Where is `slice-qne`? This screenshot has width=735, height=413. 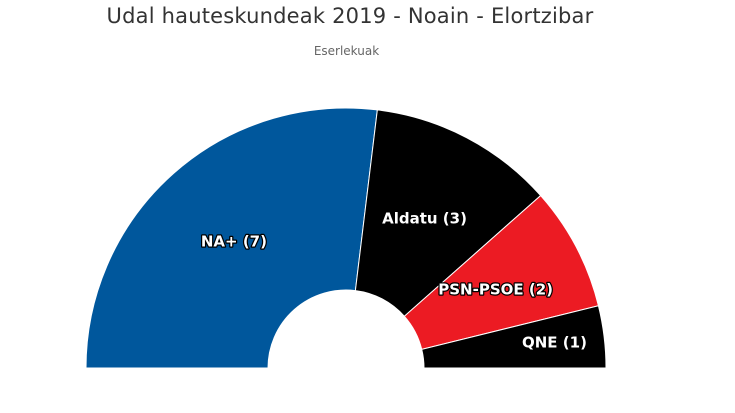 slice-qne is located at coordinates (514, 337).